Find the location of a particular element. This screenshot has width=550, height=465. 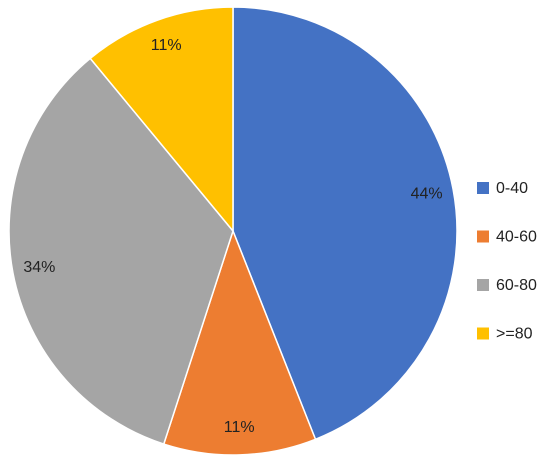

legend-label: 0-40 is located at coordinates (512, 188).